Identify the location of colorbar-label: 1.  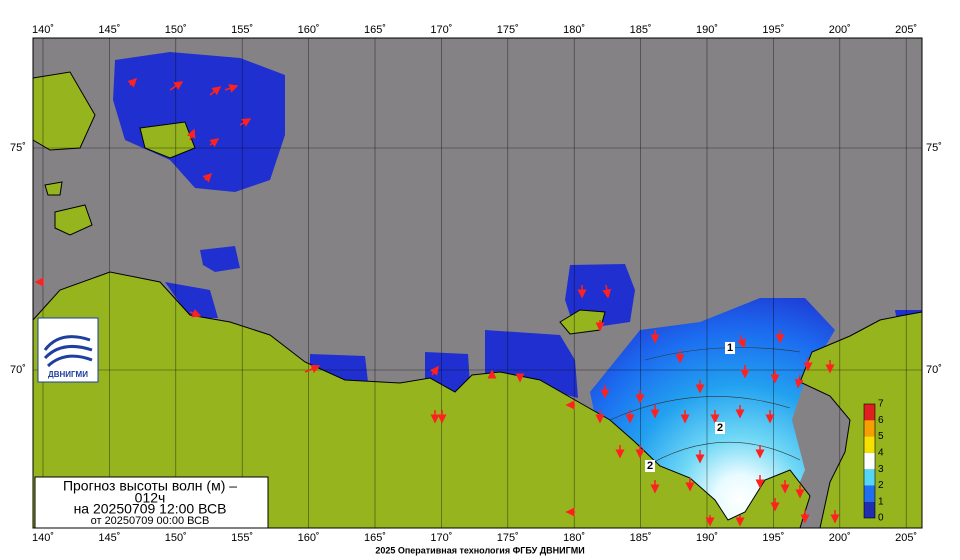
(881, 501).